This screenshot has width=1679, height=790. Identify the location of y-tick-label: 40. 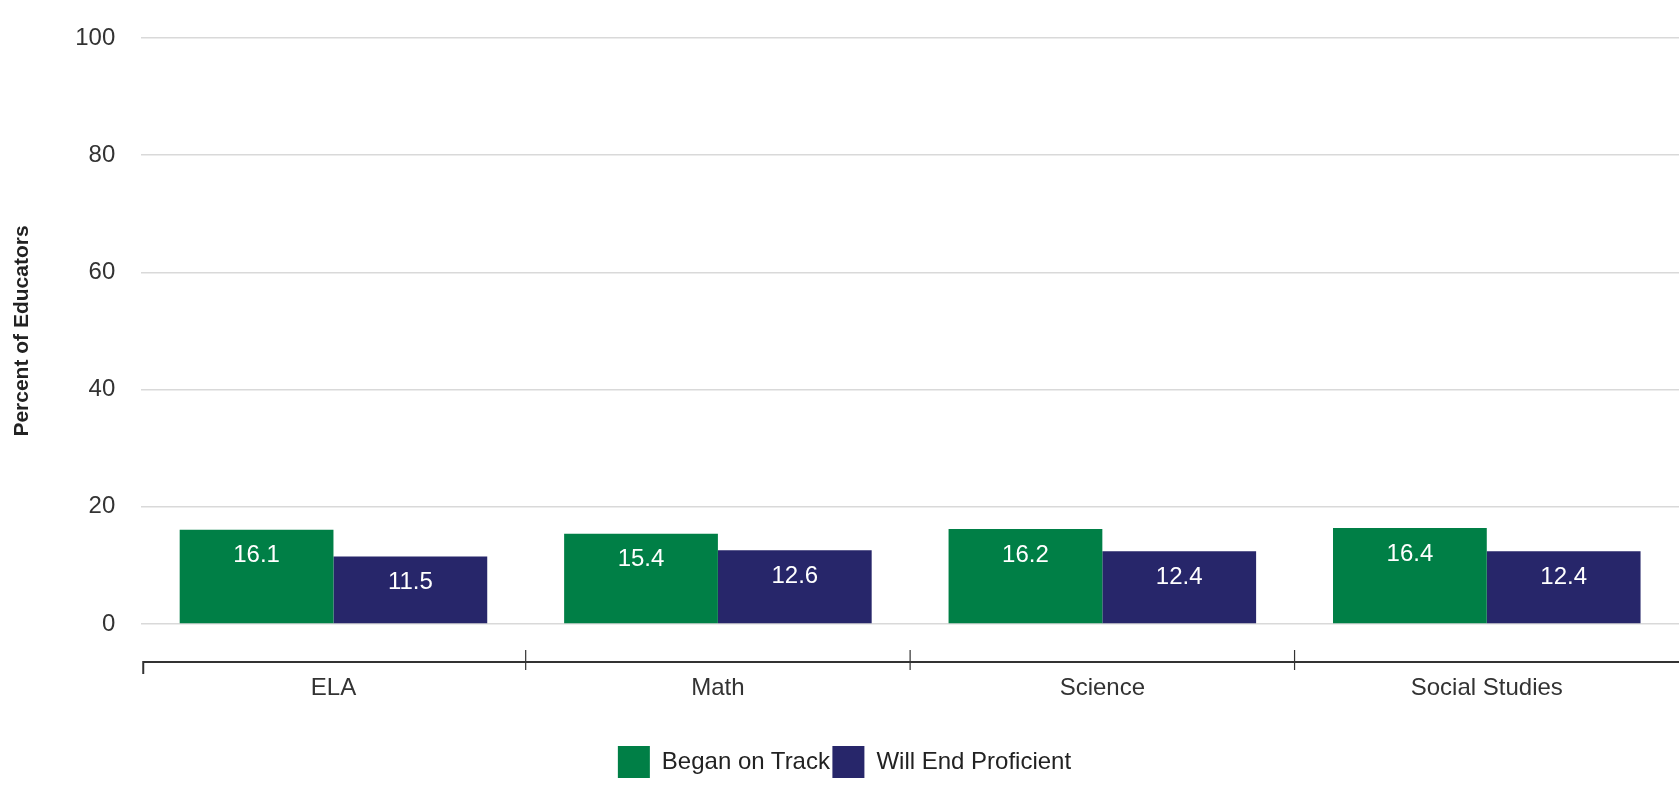
(102, 388).